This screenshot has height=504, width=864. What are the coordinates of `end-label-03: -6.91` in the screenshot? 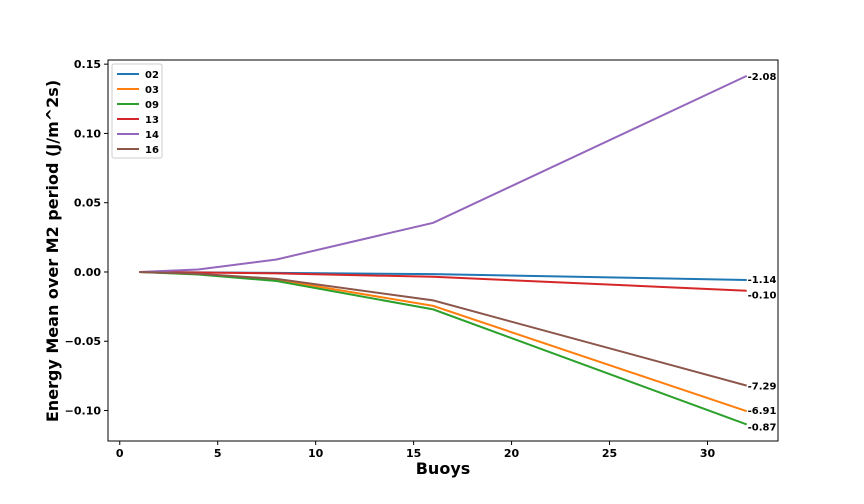 It's located at (762, 411).